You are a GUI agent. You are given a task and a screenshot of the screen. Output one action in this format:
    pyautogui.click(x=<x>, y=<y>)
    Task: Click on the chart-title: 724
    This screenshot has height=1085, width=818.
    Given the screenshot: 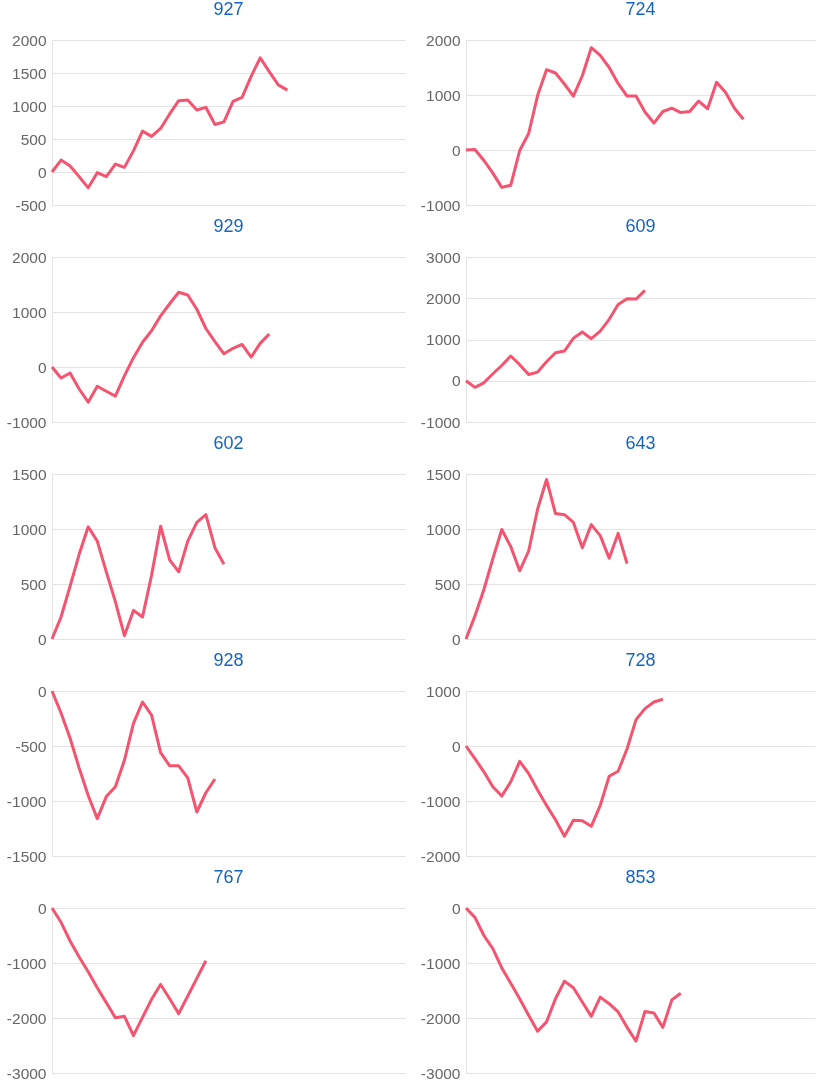 What is the action you would take?
    pyautogui.click(x=640, y=9)
    